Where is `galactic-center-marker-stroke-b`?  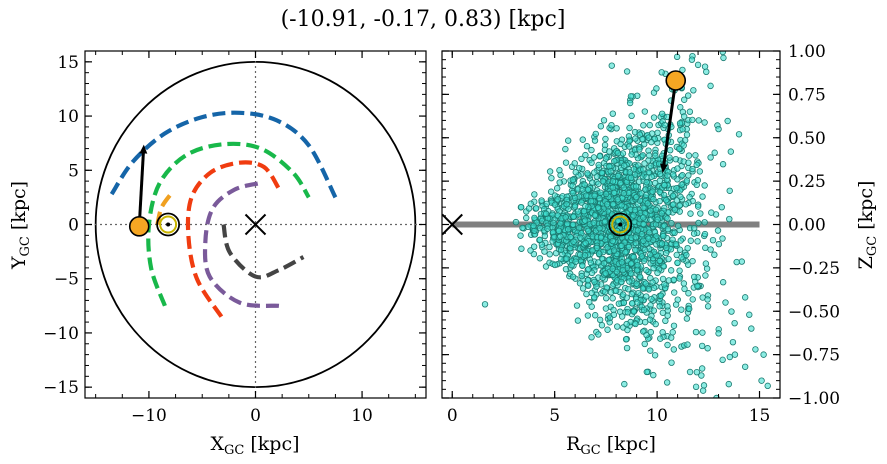 galactic-center-marker-stroke-b is located at coordinates (255, 224).